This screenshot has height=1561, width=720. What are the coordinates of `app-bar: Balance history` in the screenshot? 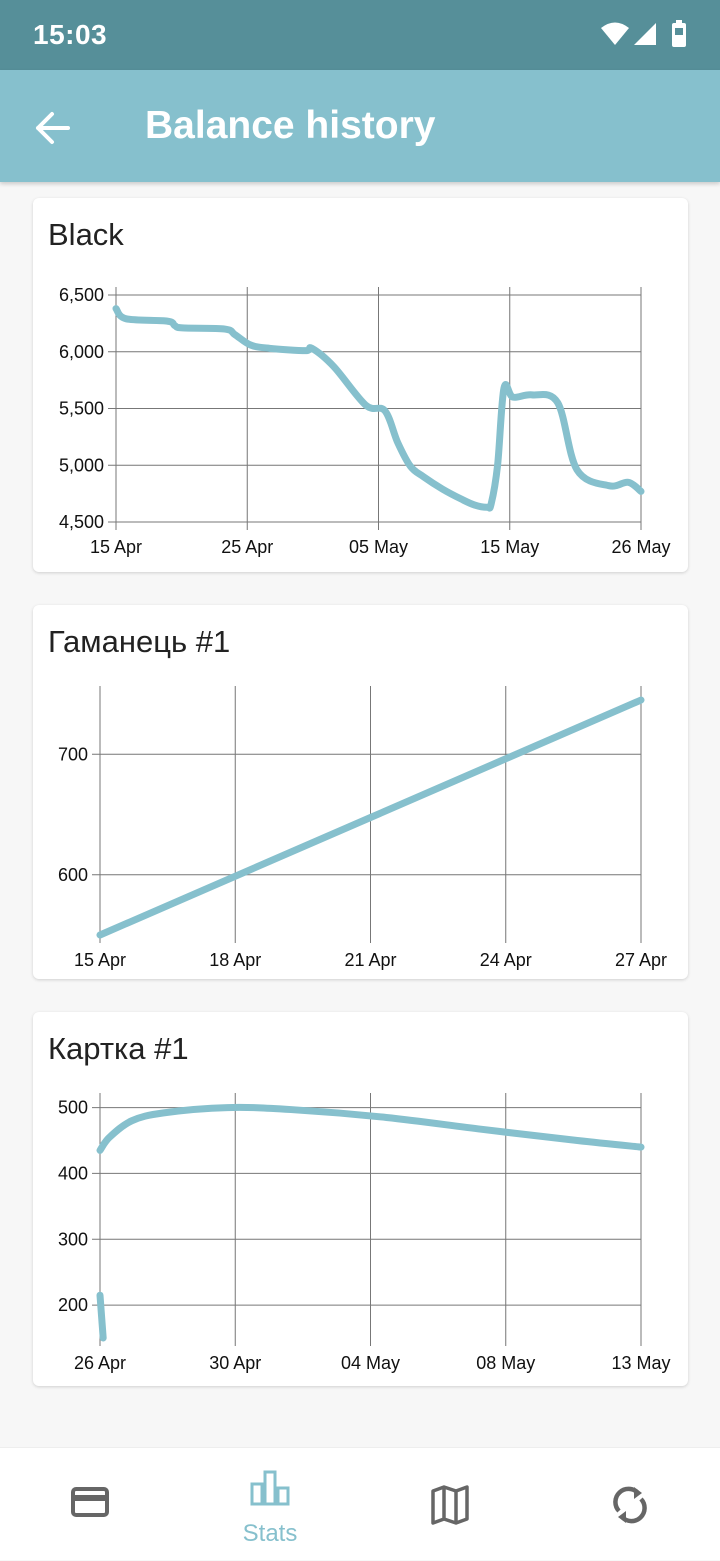 It's located at (360, 126).